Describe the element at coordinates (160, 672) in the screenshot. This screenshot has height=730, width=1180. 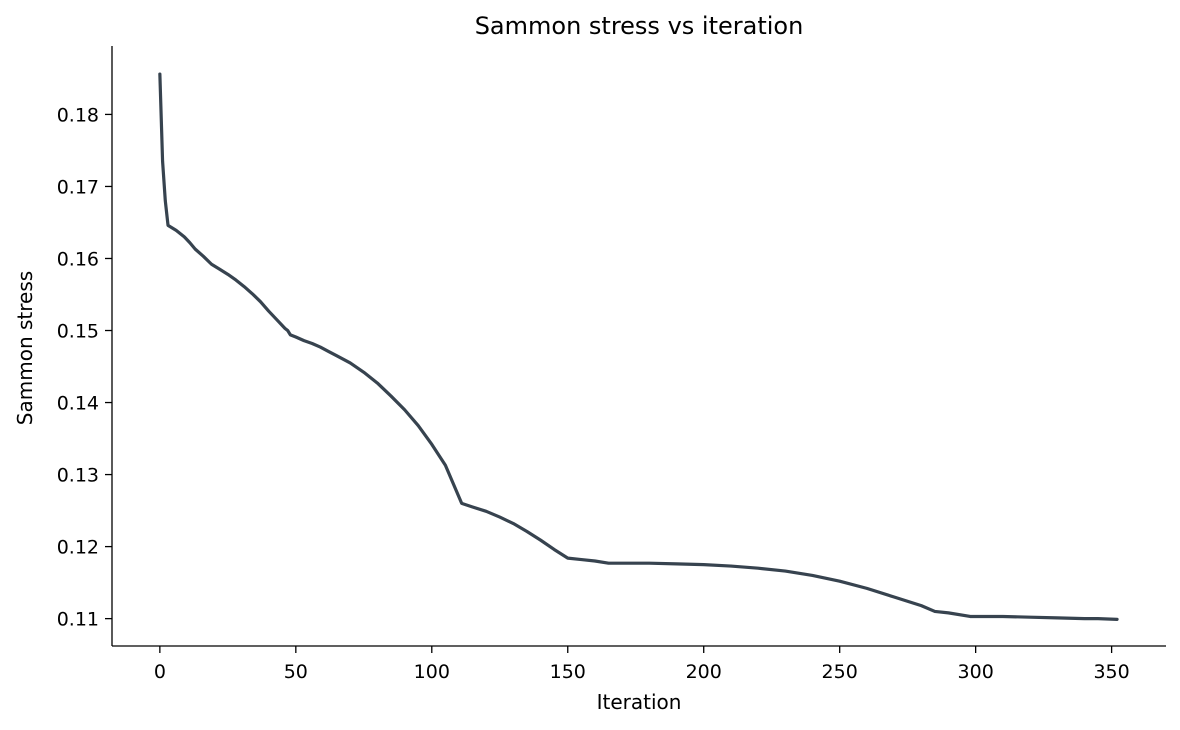
I see `x-tick-label: 0` at that location.